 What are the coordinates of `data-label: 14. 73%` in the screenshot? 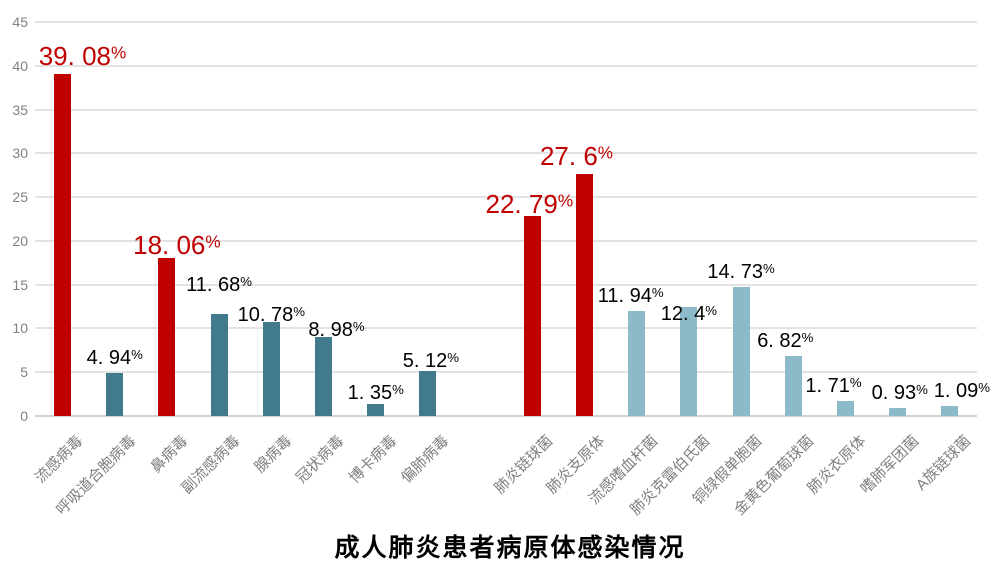 It's located at (741, 272).